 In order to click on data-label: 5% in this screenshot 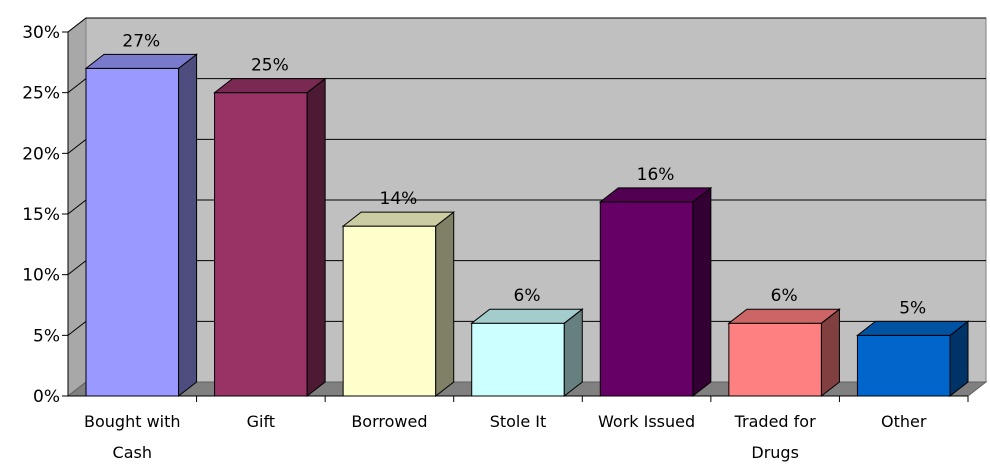, I will do `click(912, 308)`.